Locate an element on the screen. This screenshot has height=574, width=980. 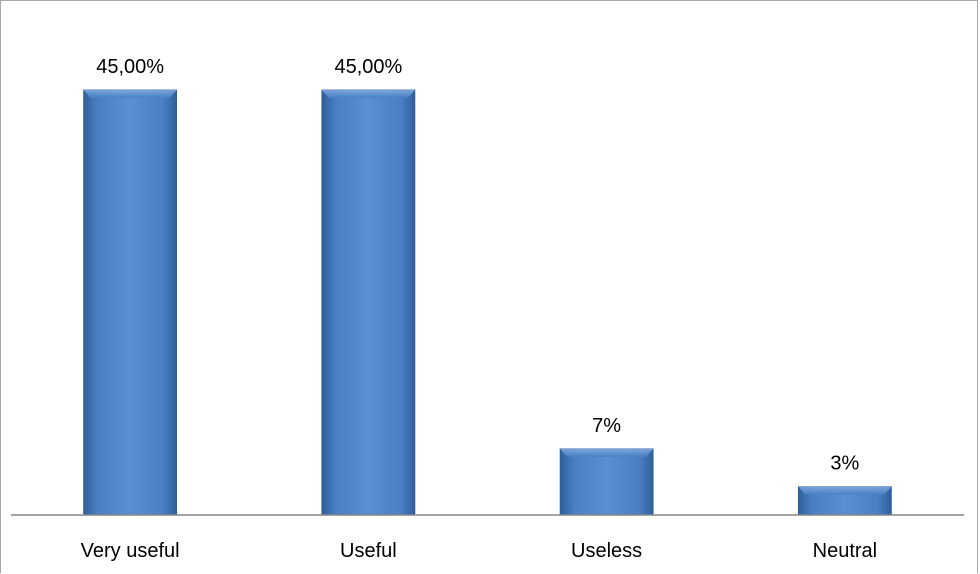
bar-neutral is located at coordinates (844, 501).